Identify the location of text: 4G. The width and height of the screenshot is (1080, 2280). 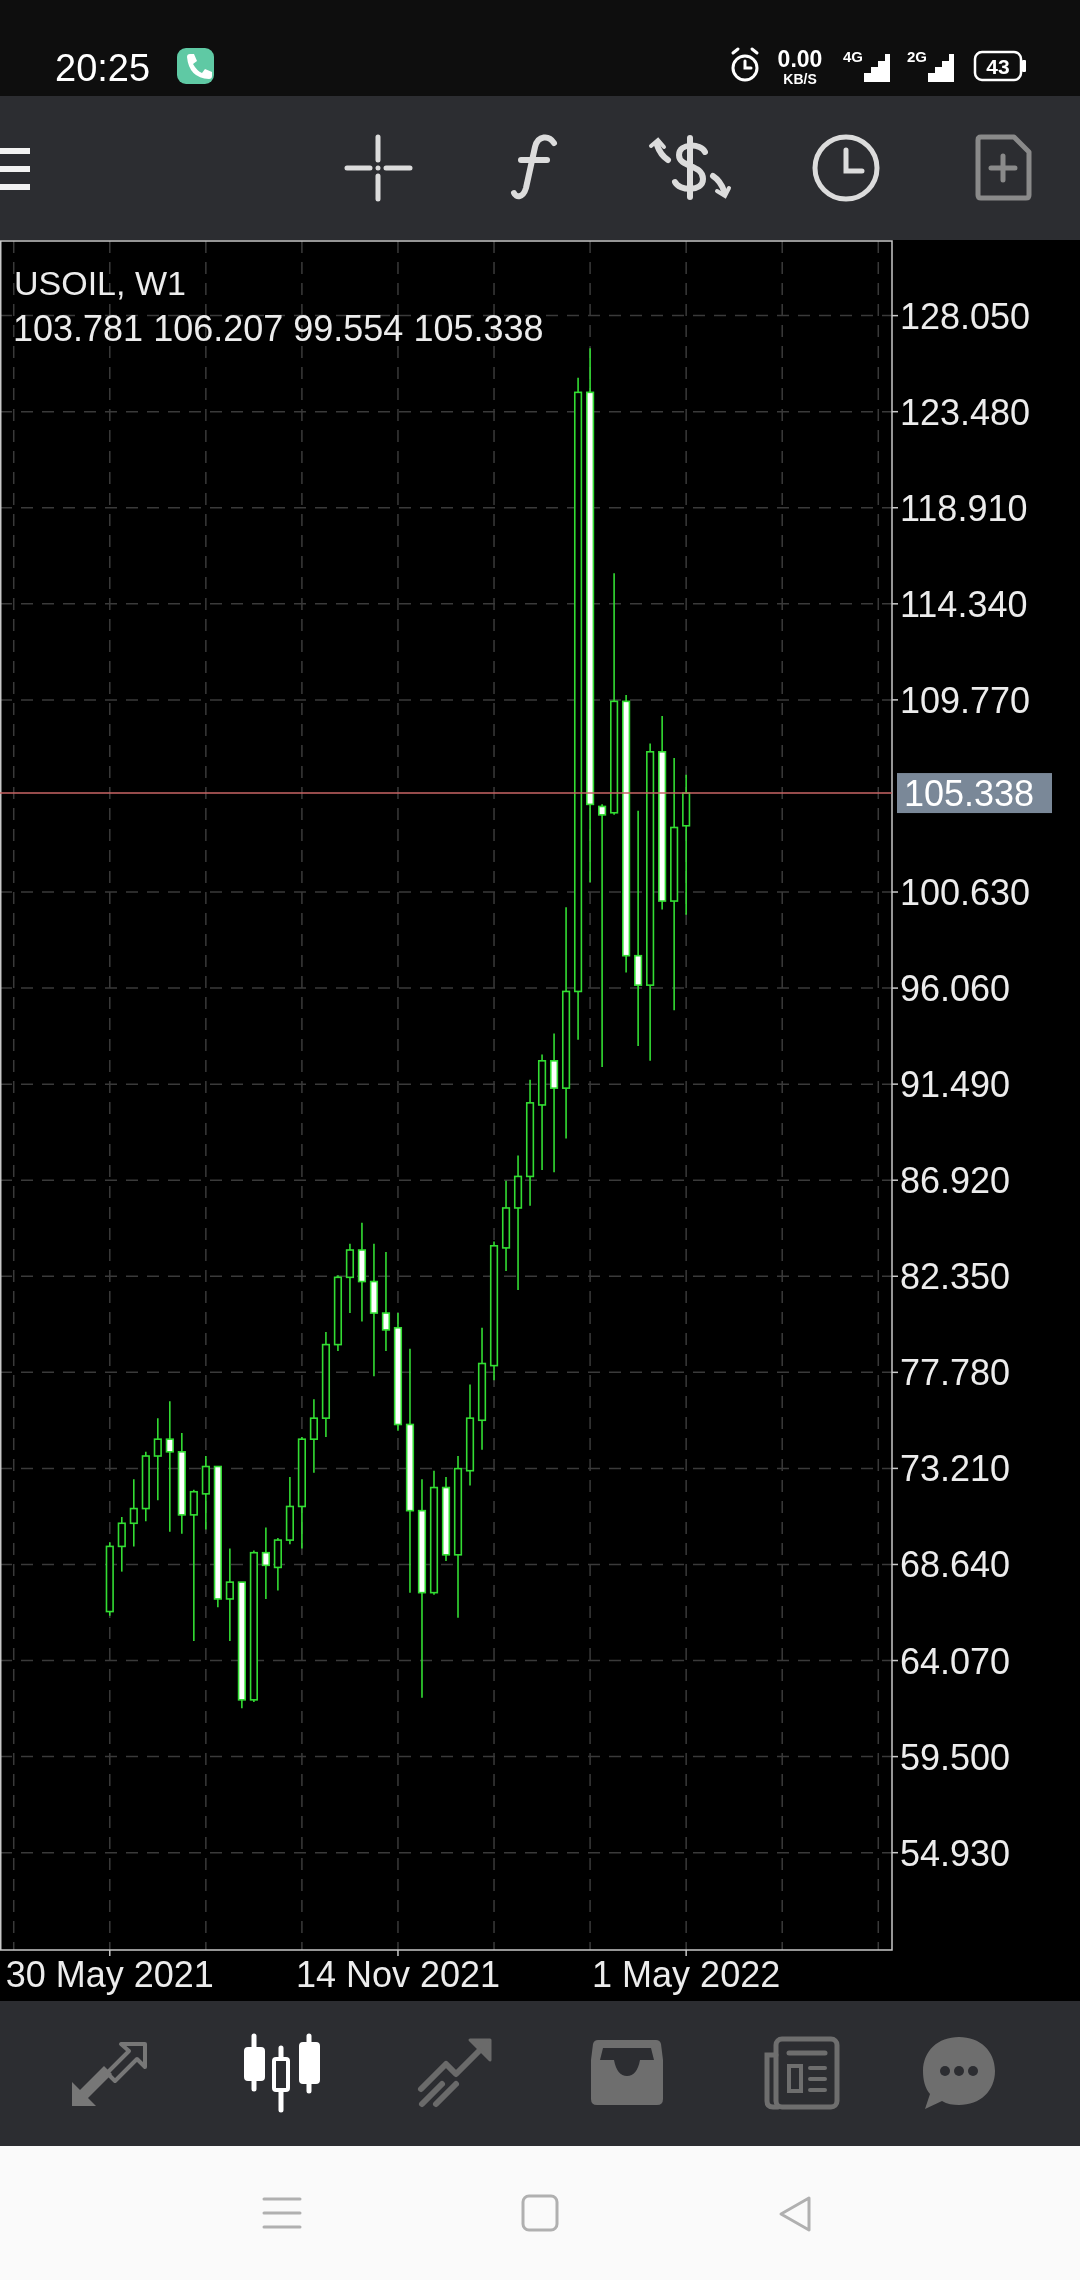
(853, 56).